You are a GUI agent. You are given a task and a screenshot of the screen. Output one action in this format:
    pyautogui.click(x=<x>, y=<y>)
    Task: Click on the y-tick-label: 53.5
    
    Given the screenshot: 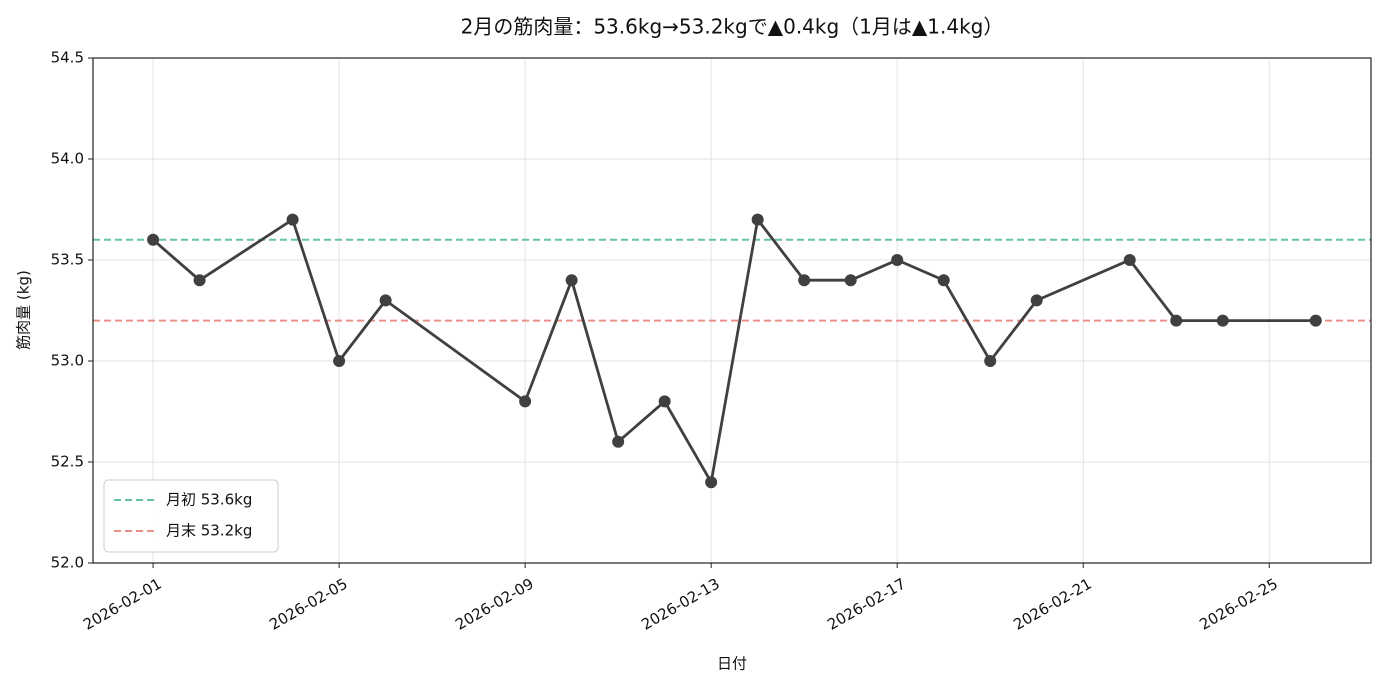 What is the action you would take?
    pyautogui.click(x=67, y=260)
    